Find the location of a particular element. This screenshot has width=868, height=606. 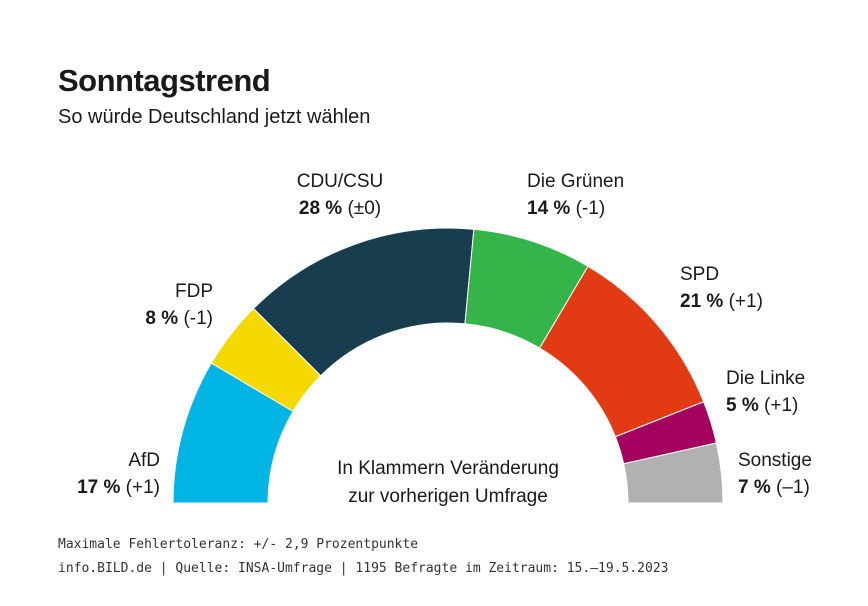

value-label: 28 % (±0) is located at coordinates (340, 208).